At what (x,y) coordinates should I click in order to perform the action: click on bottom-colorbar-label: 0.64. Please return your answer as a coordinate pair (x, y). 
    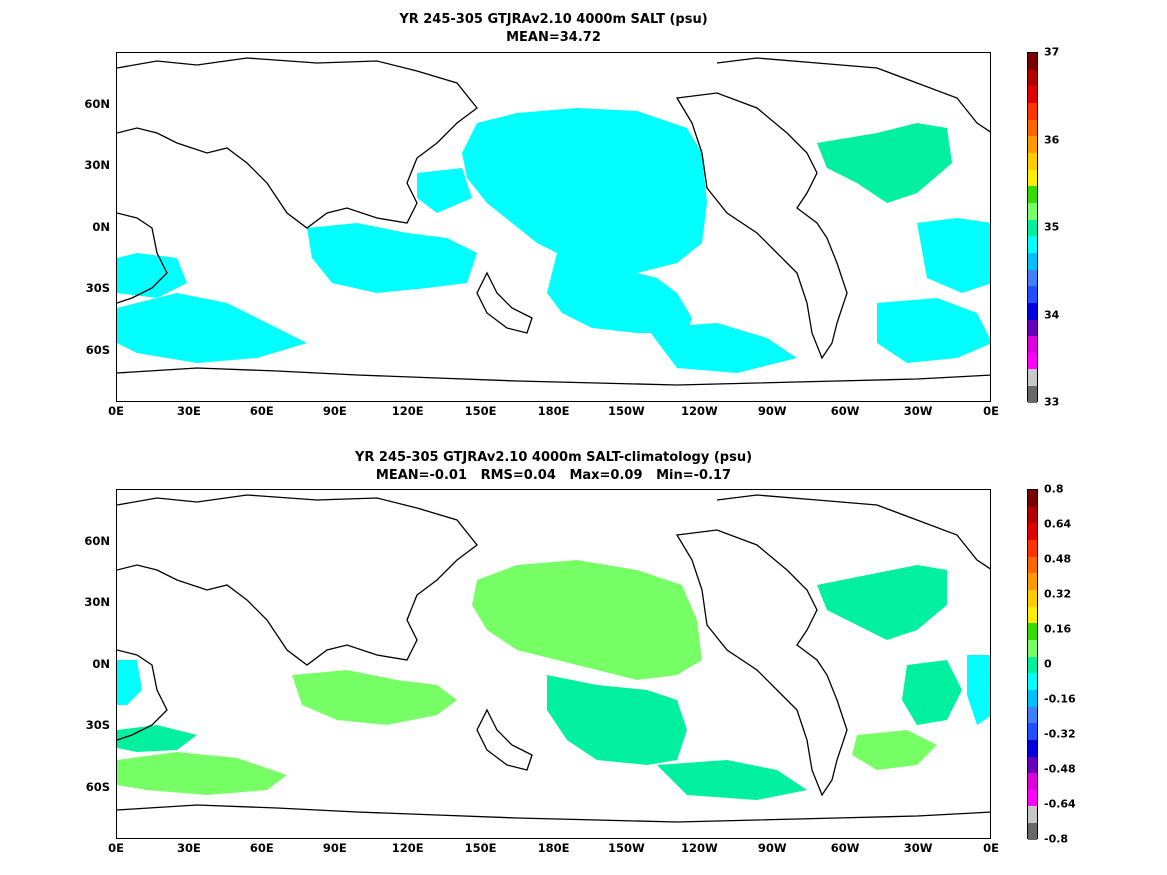
    Looking at the image, I should click on (1058, 524).